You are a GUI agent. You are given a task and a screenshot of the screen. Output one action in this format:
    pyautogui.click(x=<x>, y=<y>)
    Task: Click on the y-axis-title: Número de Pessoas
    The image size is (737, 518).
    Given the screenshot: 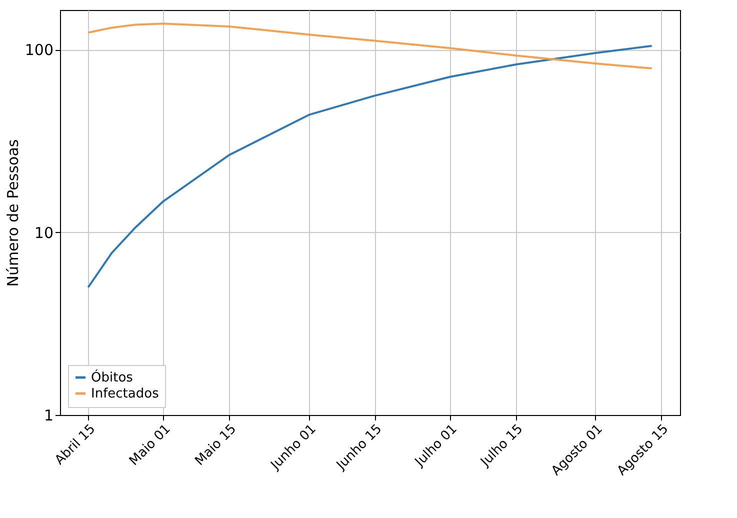 What is the action you would take?
    pyautogui.click(x=13, y=213)
    